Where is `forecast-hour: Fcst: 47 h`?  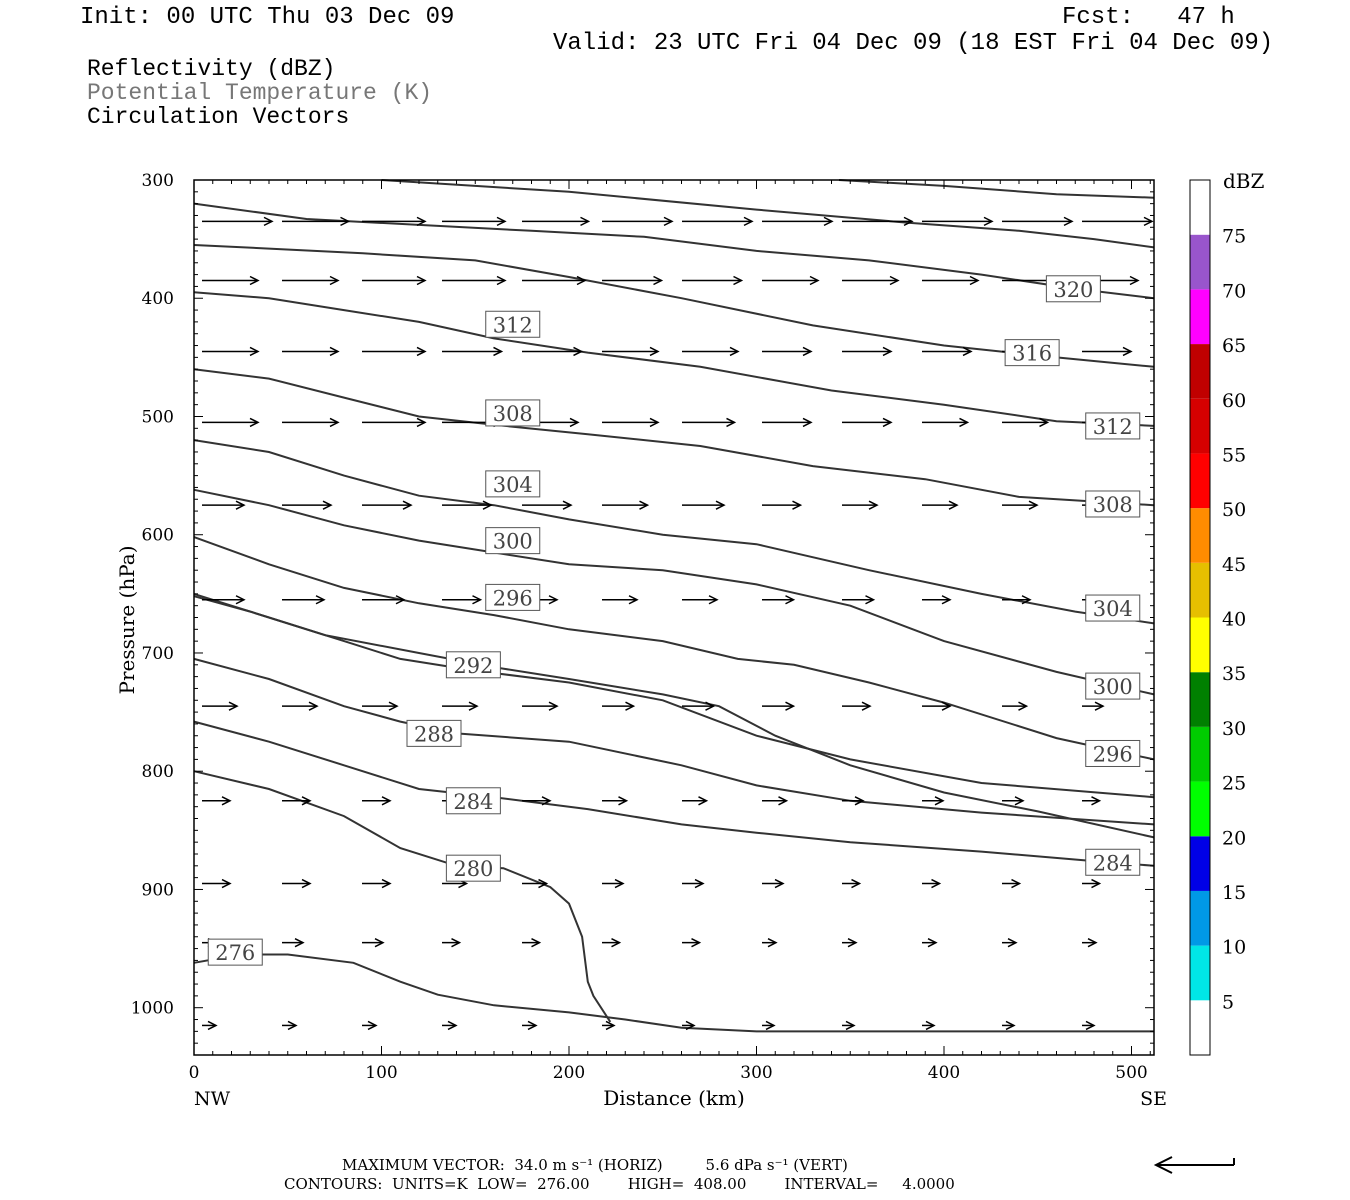
forecast-hour: Fcst: 47 h is located at coordinates (1148, 17).